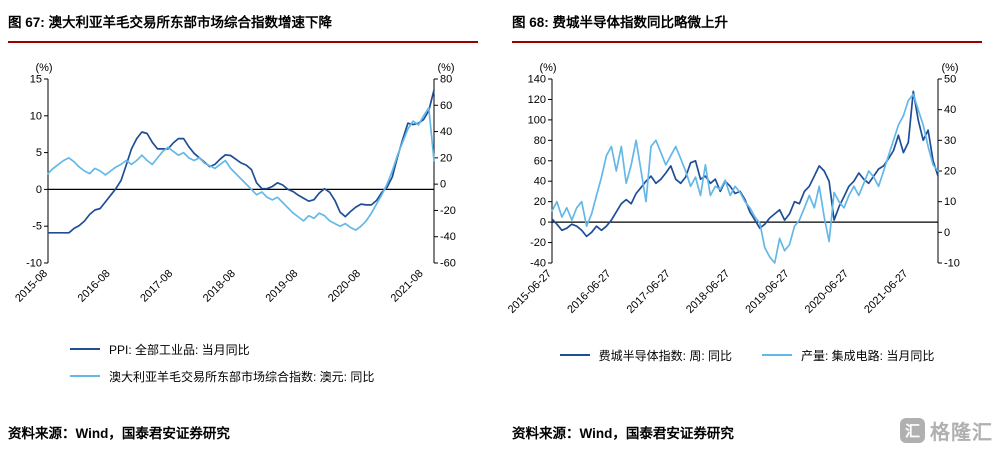 The height and width of the screenshot is (452, 999). What do you see at coordinates (37, 226) in the screenshot?
I see `svg-text: -5` at bounding box center [37, 226].